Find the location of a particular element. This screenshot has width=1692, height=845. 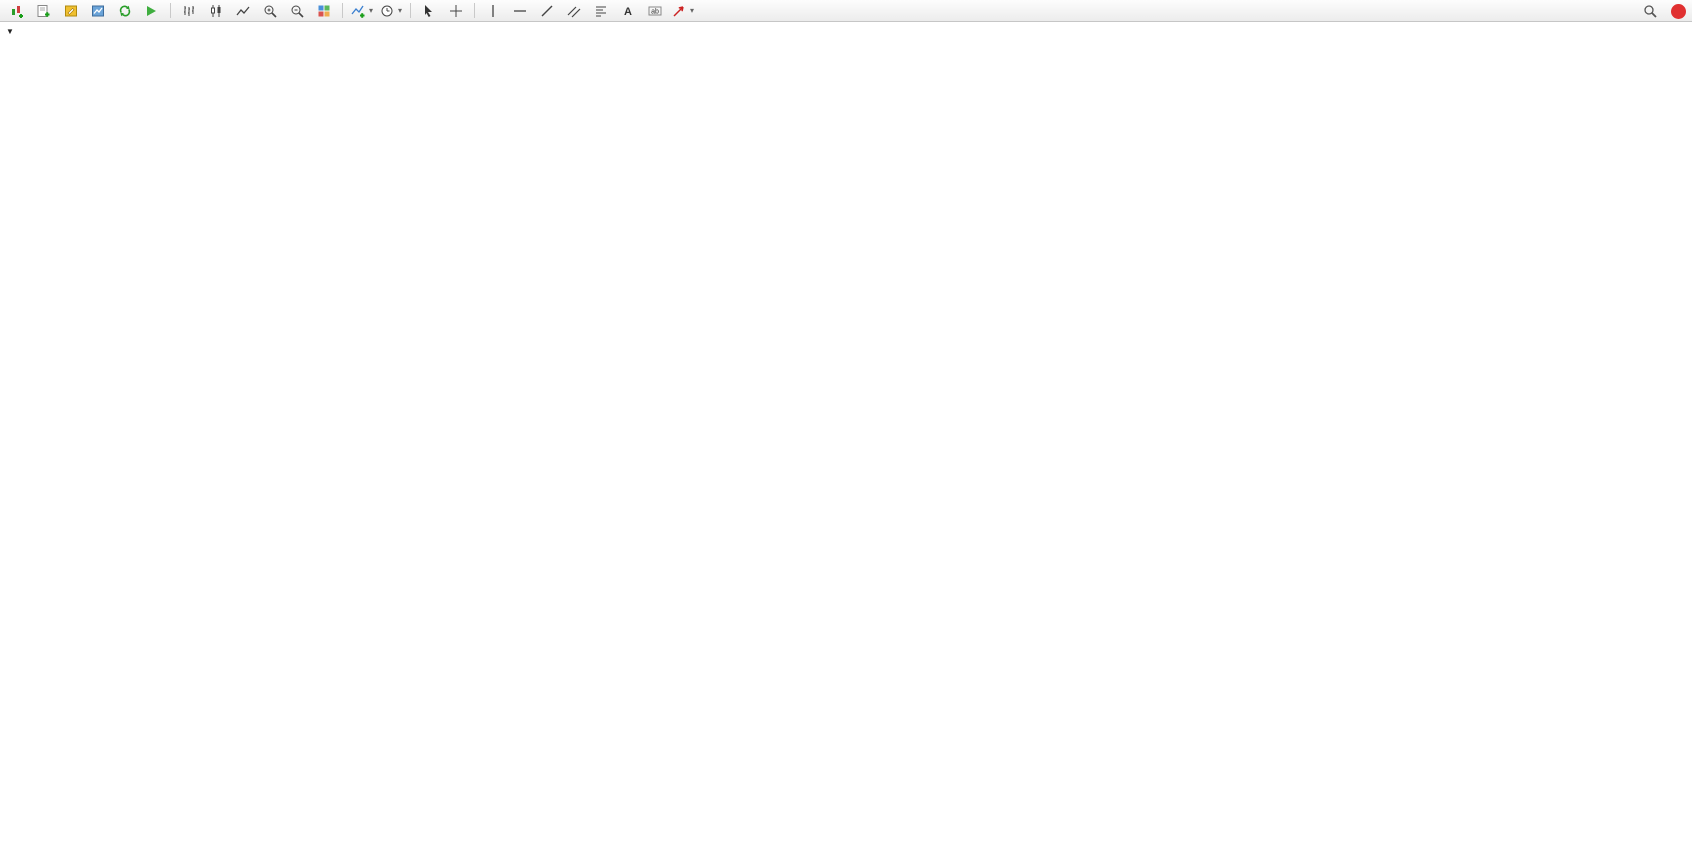

zoom-in-button is located at coordinates (270, 11).